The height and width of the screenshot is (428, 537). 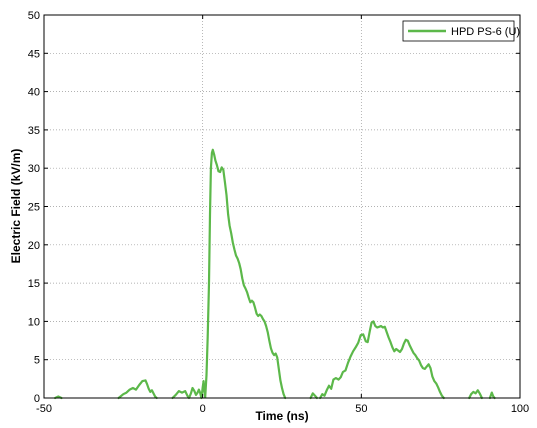 What do you see at coordinates (34, 246) in the screenshot?
I see `y-tick-label: 20` at bounding box center [34, 246].